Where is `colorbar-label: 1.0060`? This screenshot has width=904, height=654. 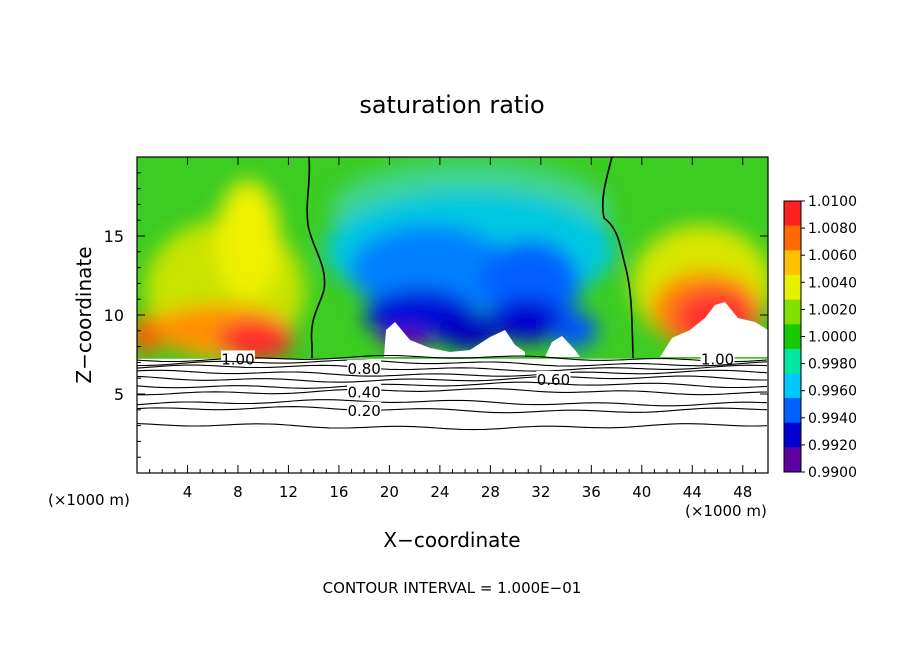
colorbar-label: 1.0060 is located at coordinates (832, 256).